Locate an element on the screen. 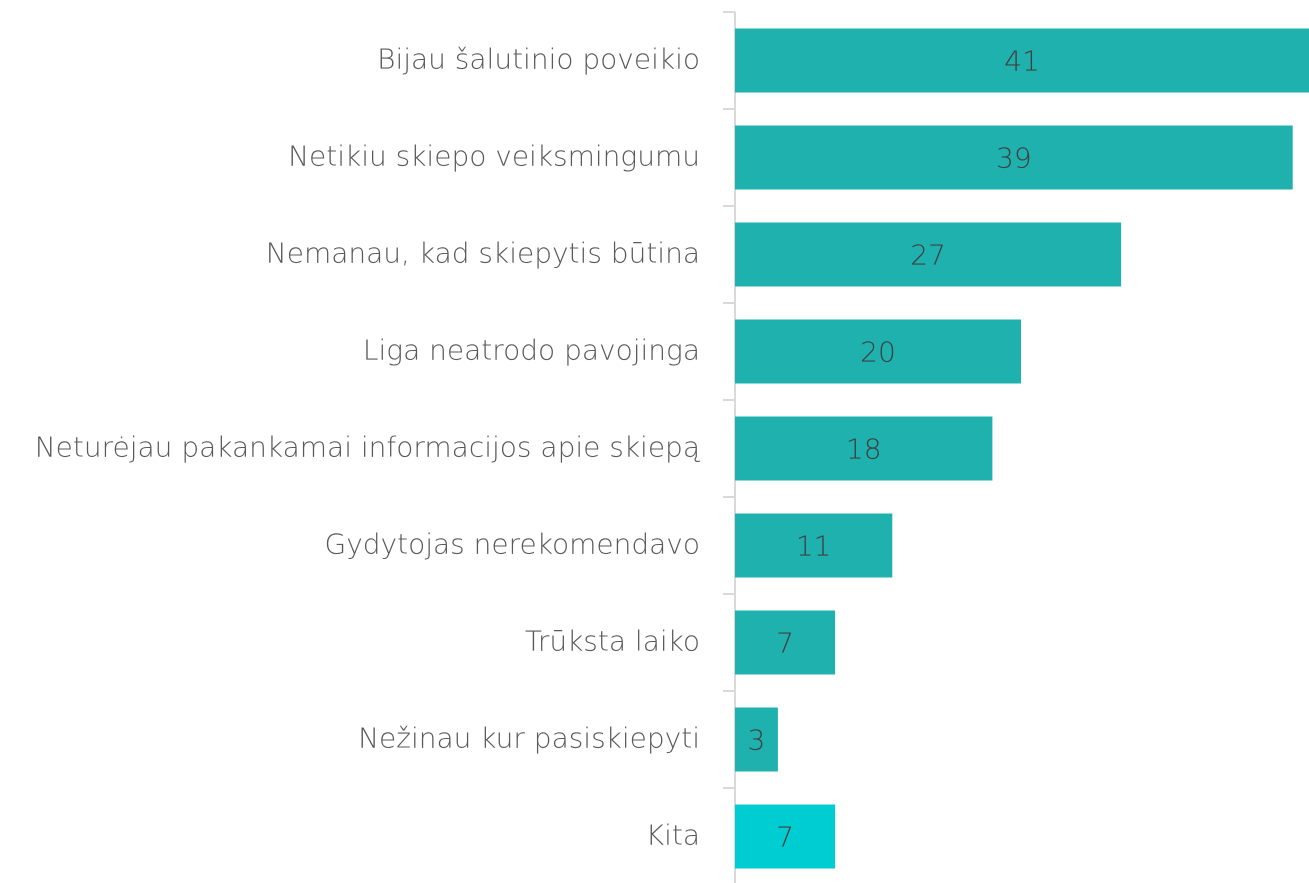 Image resolution: width=1309 pixels, height=883 pixels. category-label: Nemanau, kad skiepytis būtina is located at coordinates (483, 253).